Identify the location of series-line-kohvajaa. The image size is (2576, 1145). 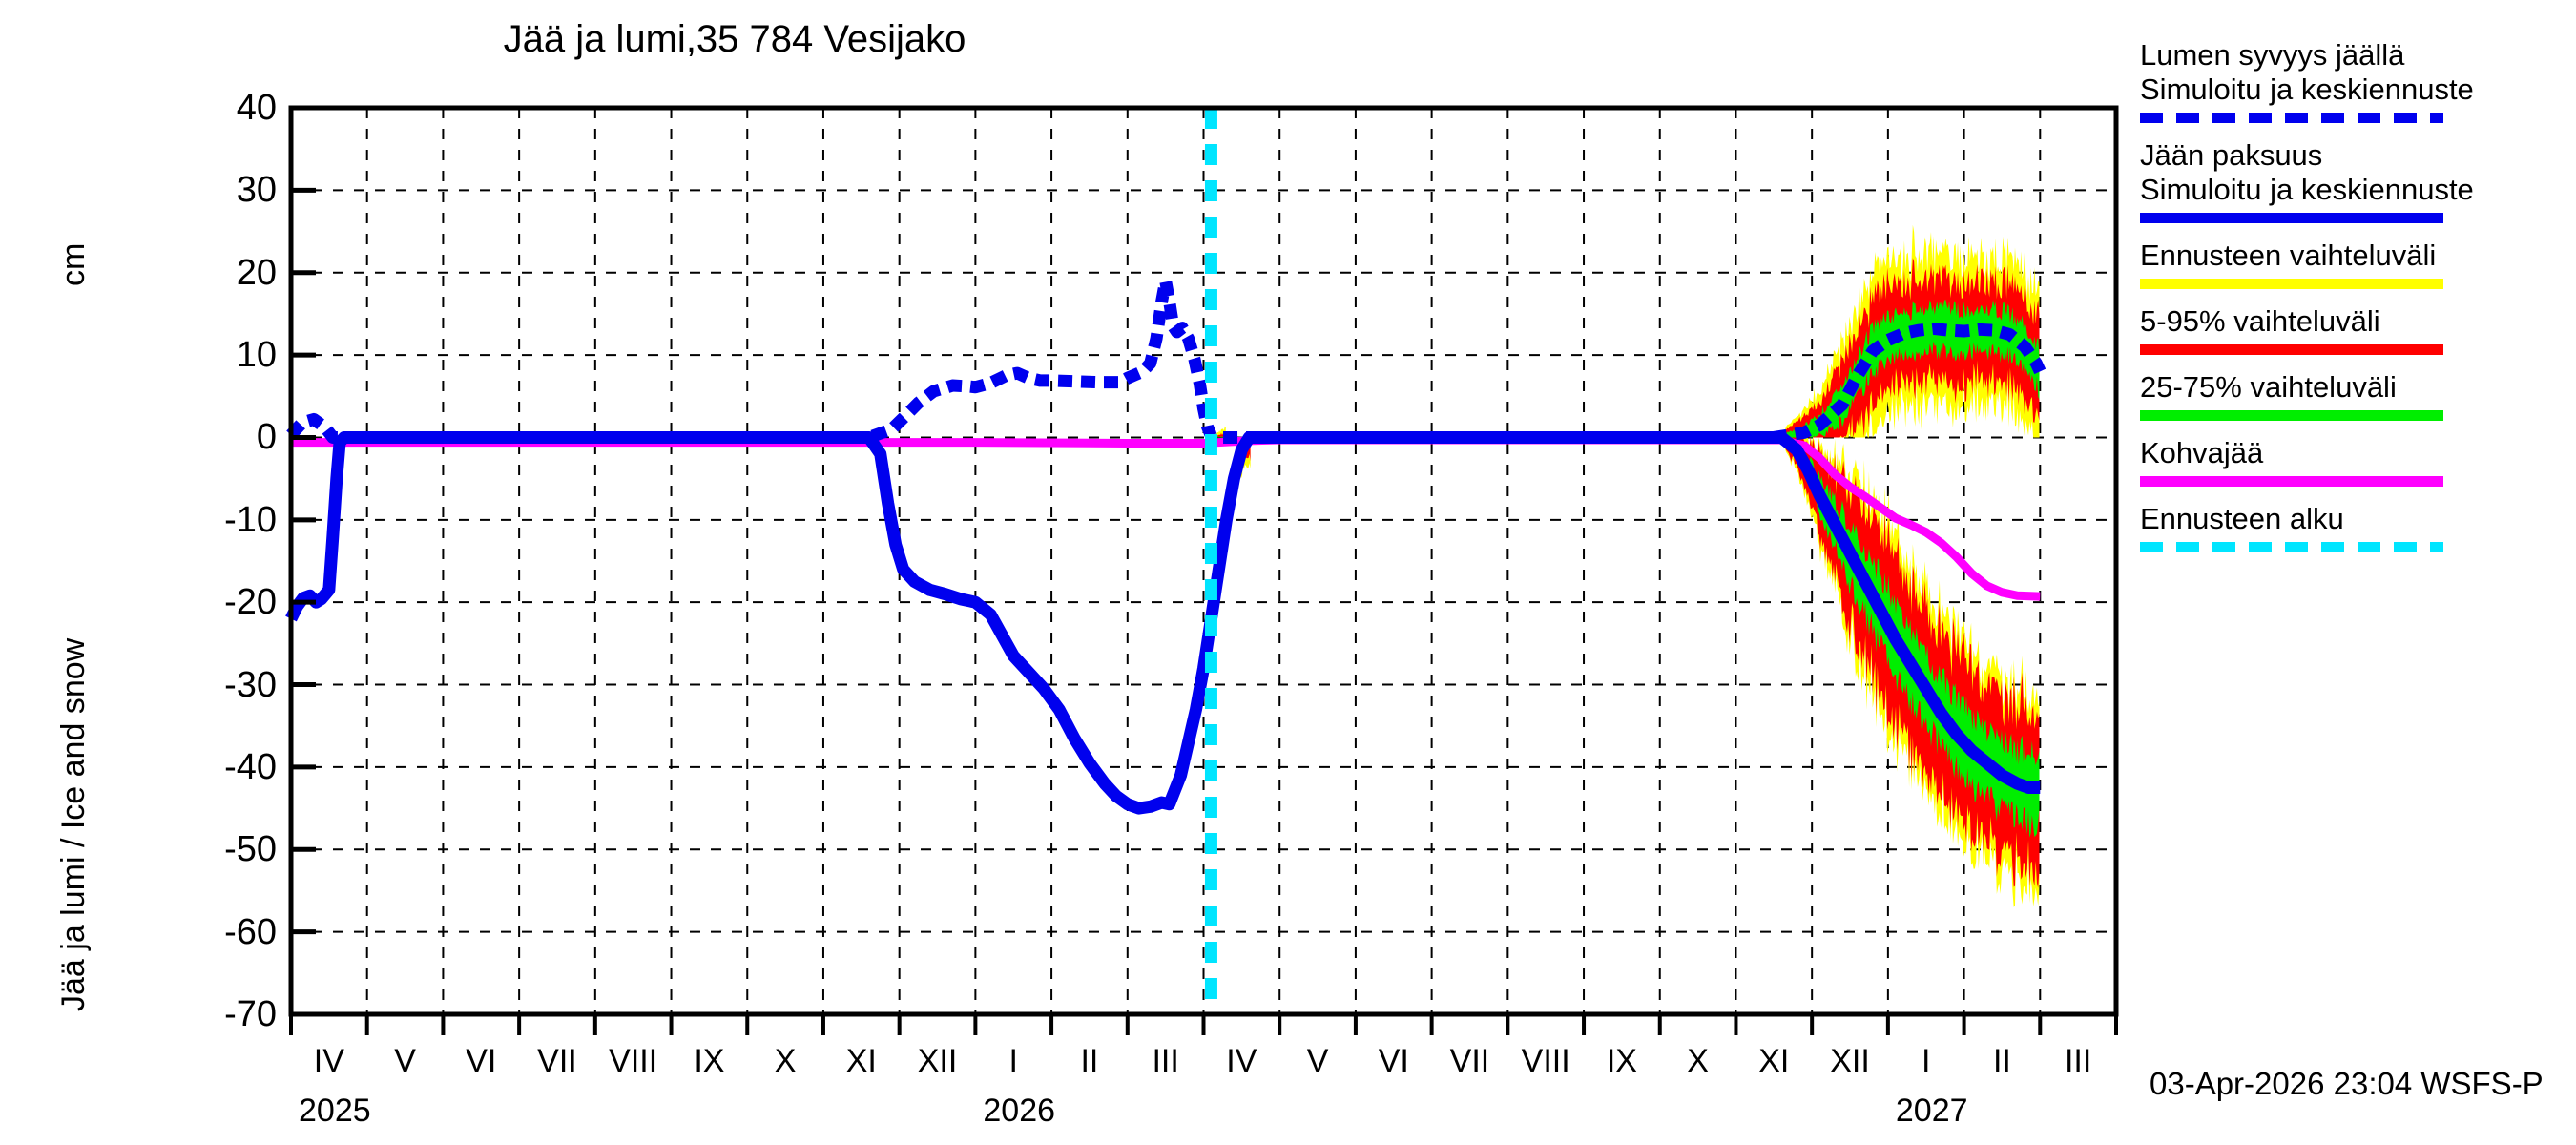
(1166, 518).